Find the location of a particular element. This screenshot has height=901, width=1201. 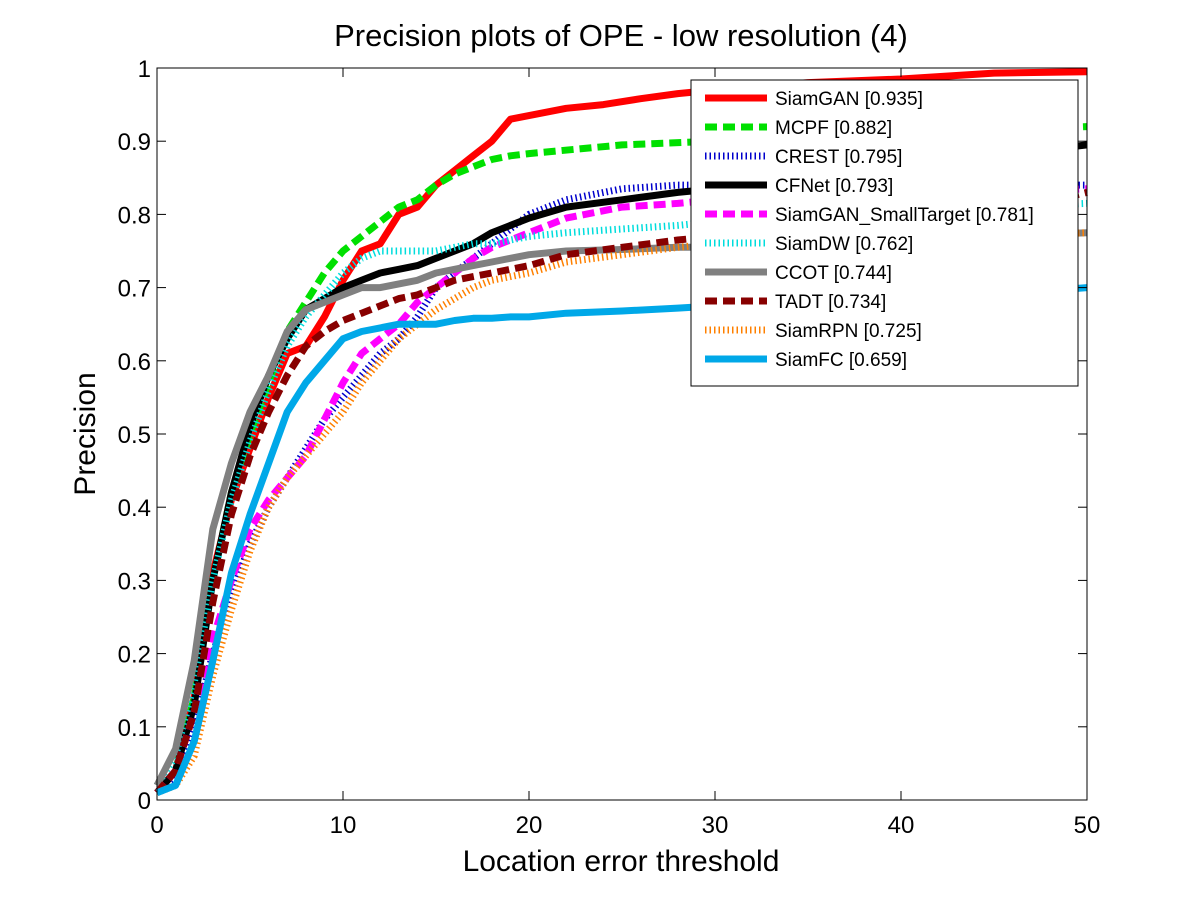

x-tick-label: 30 is located at coordinates (715, 825).